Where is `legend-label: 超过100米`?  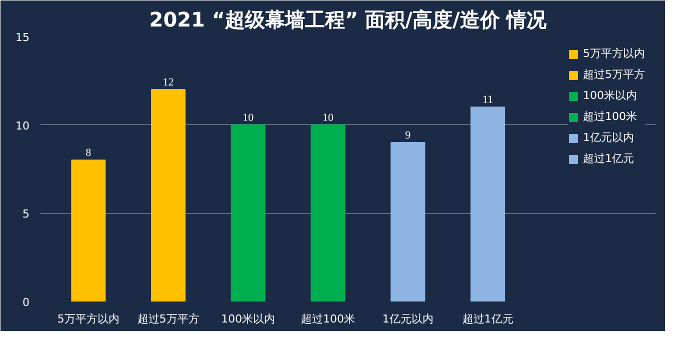 legend-label: 超过100米 is located at coordinates (610, 116).